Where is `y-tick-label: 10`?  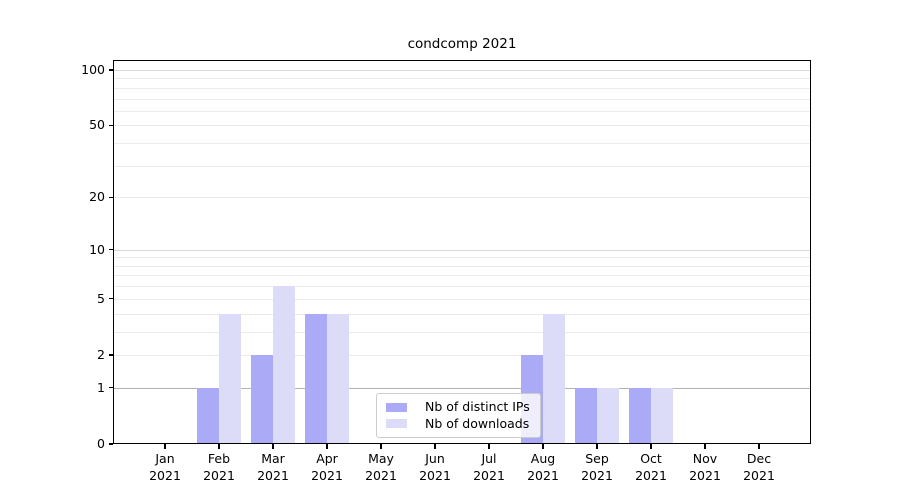
y-tick-label: 10 is located at coordinates (97, 249).